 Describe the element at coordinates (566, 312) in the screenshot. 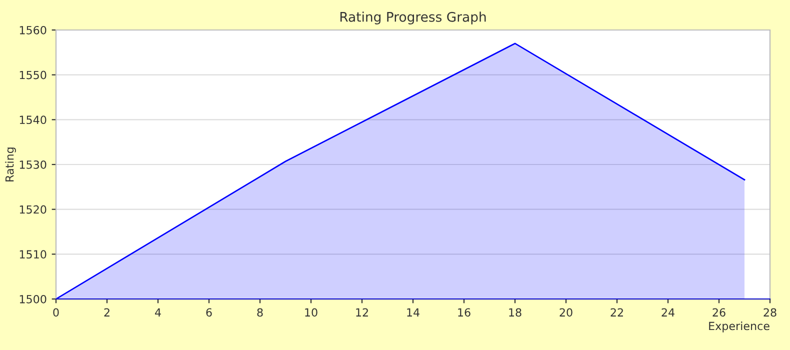

I see `x-tick-label: 20` at that location.